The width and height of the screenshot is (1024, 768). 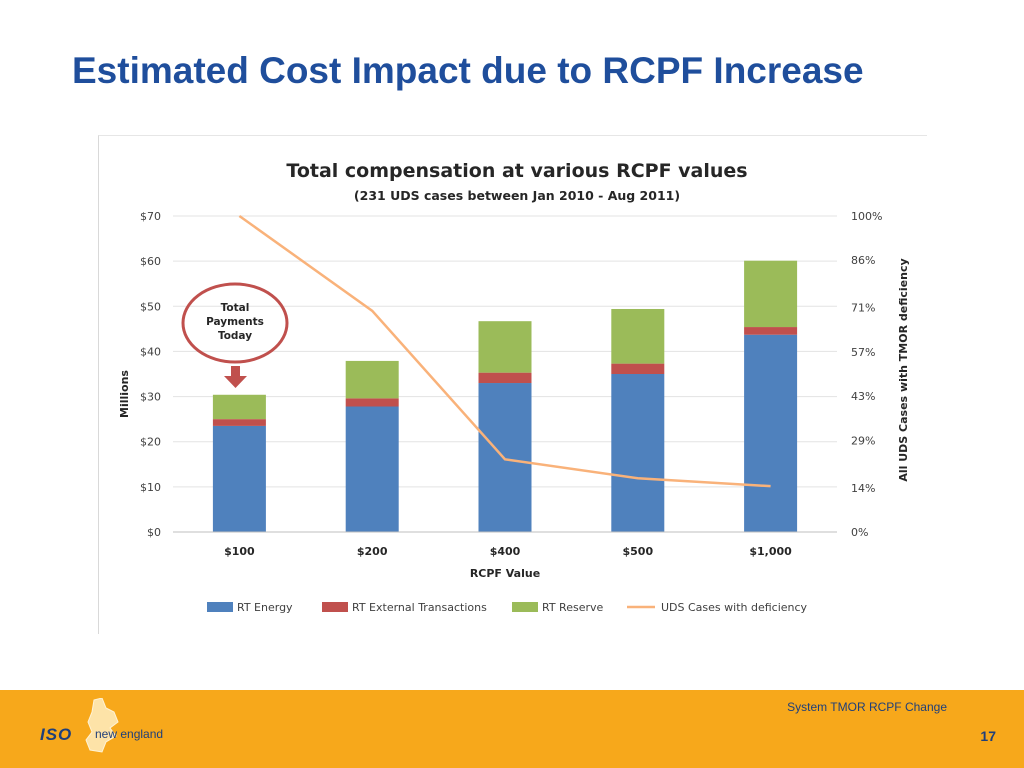 What do you see at coordinates (863, 396) in the screenshot?
I see `y2-tick-label: 43%` at bounding box center [863, 396].